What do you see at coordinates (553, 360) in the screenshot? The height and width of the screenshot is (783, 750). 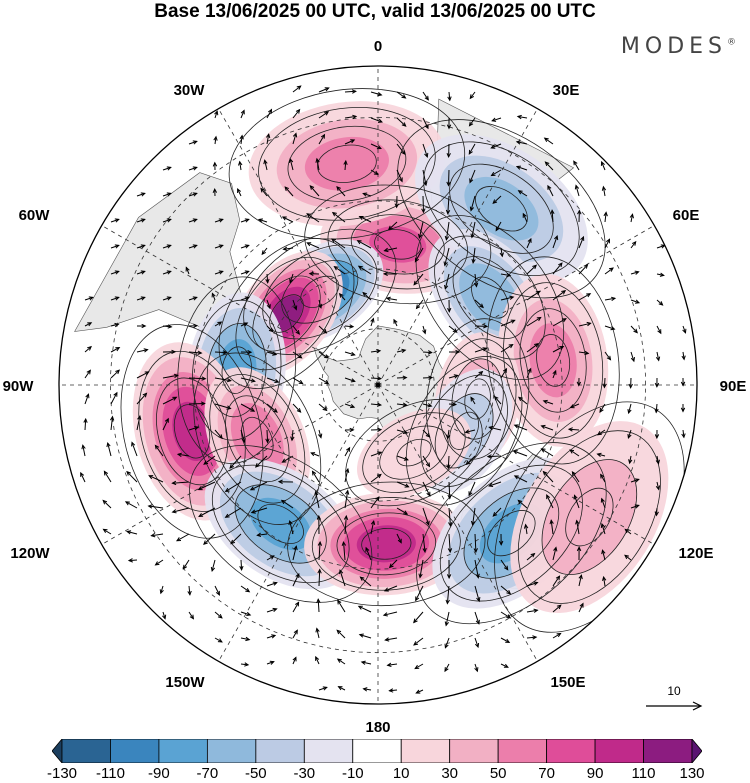 I see `anomaly-cell` at bounding box center [553, 360].